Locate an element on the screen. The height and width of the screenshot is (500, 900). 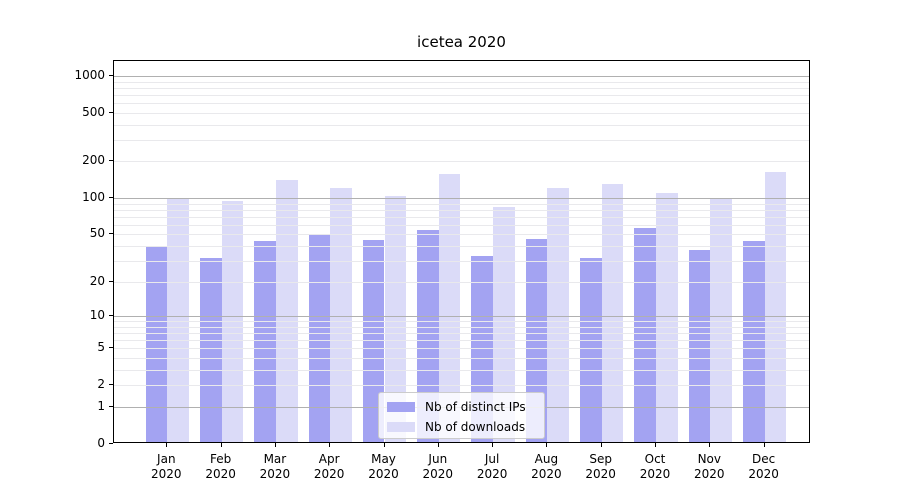
x-tick-label-jun: Jun 2020 is located at coordinates (438, 467).